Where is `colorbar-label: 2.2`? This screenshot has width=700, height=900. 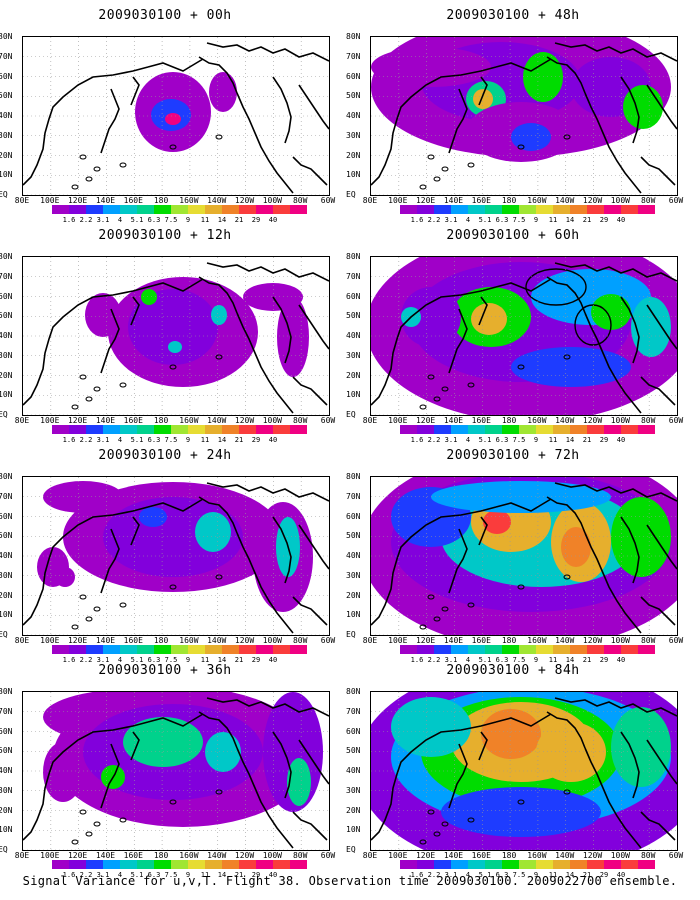 colorbar-label: 2.2 is located at coordinates (434, 875).